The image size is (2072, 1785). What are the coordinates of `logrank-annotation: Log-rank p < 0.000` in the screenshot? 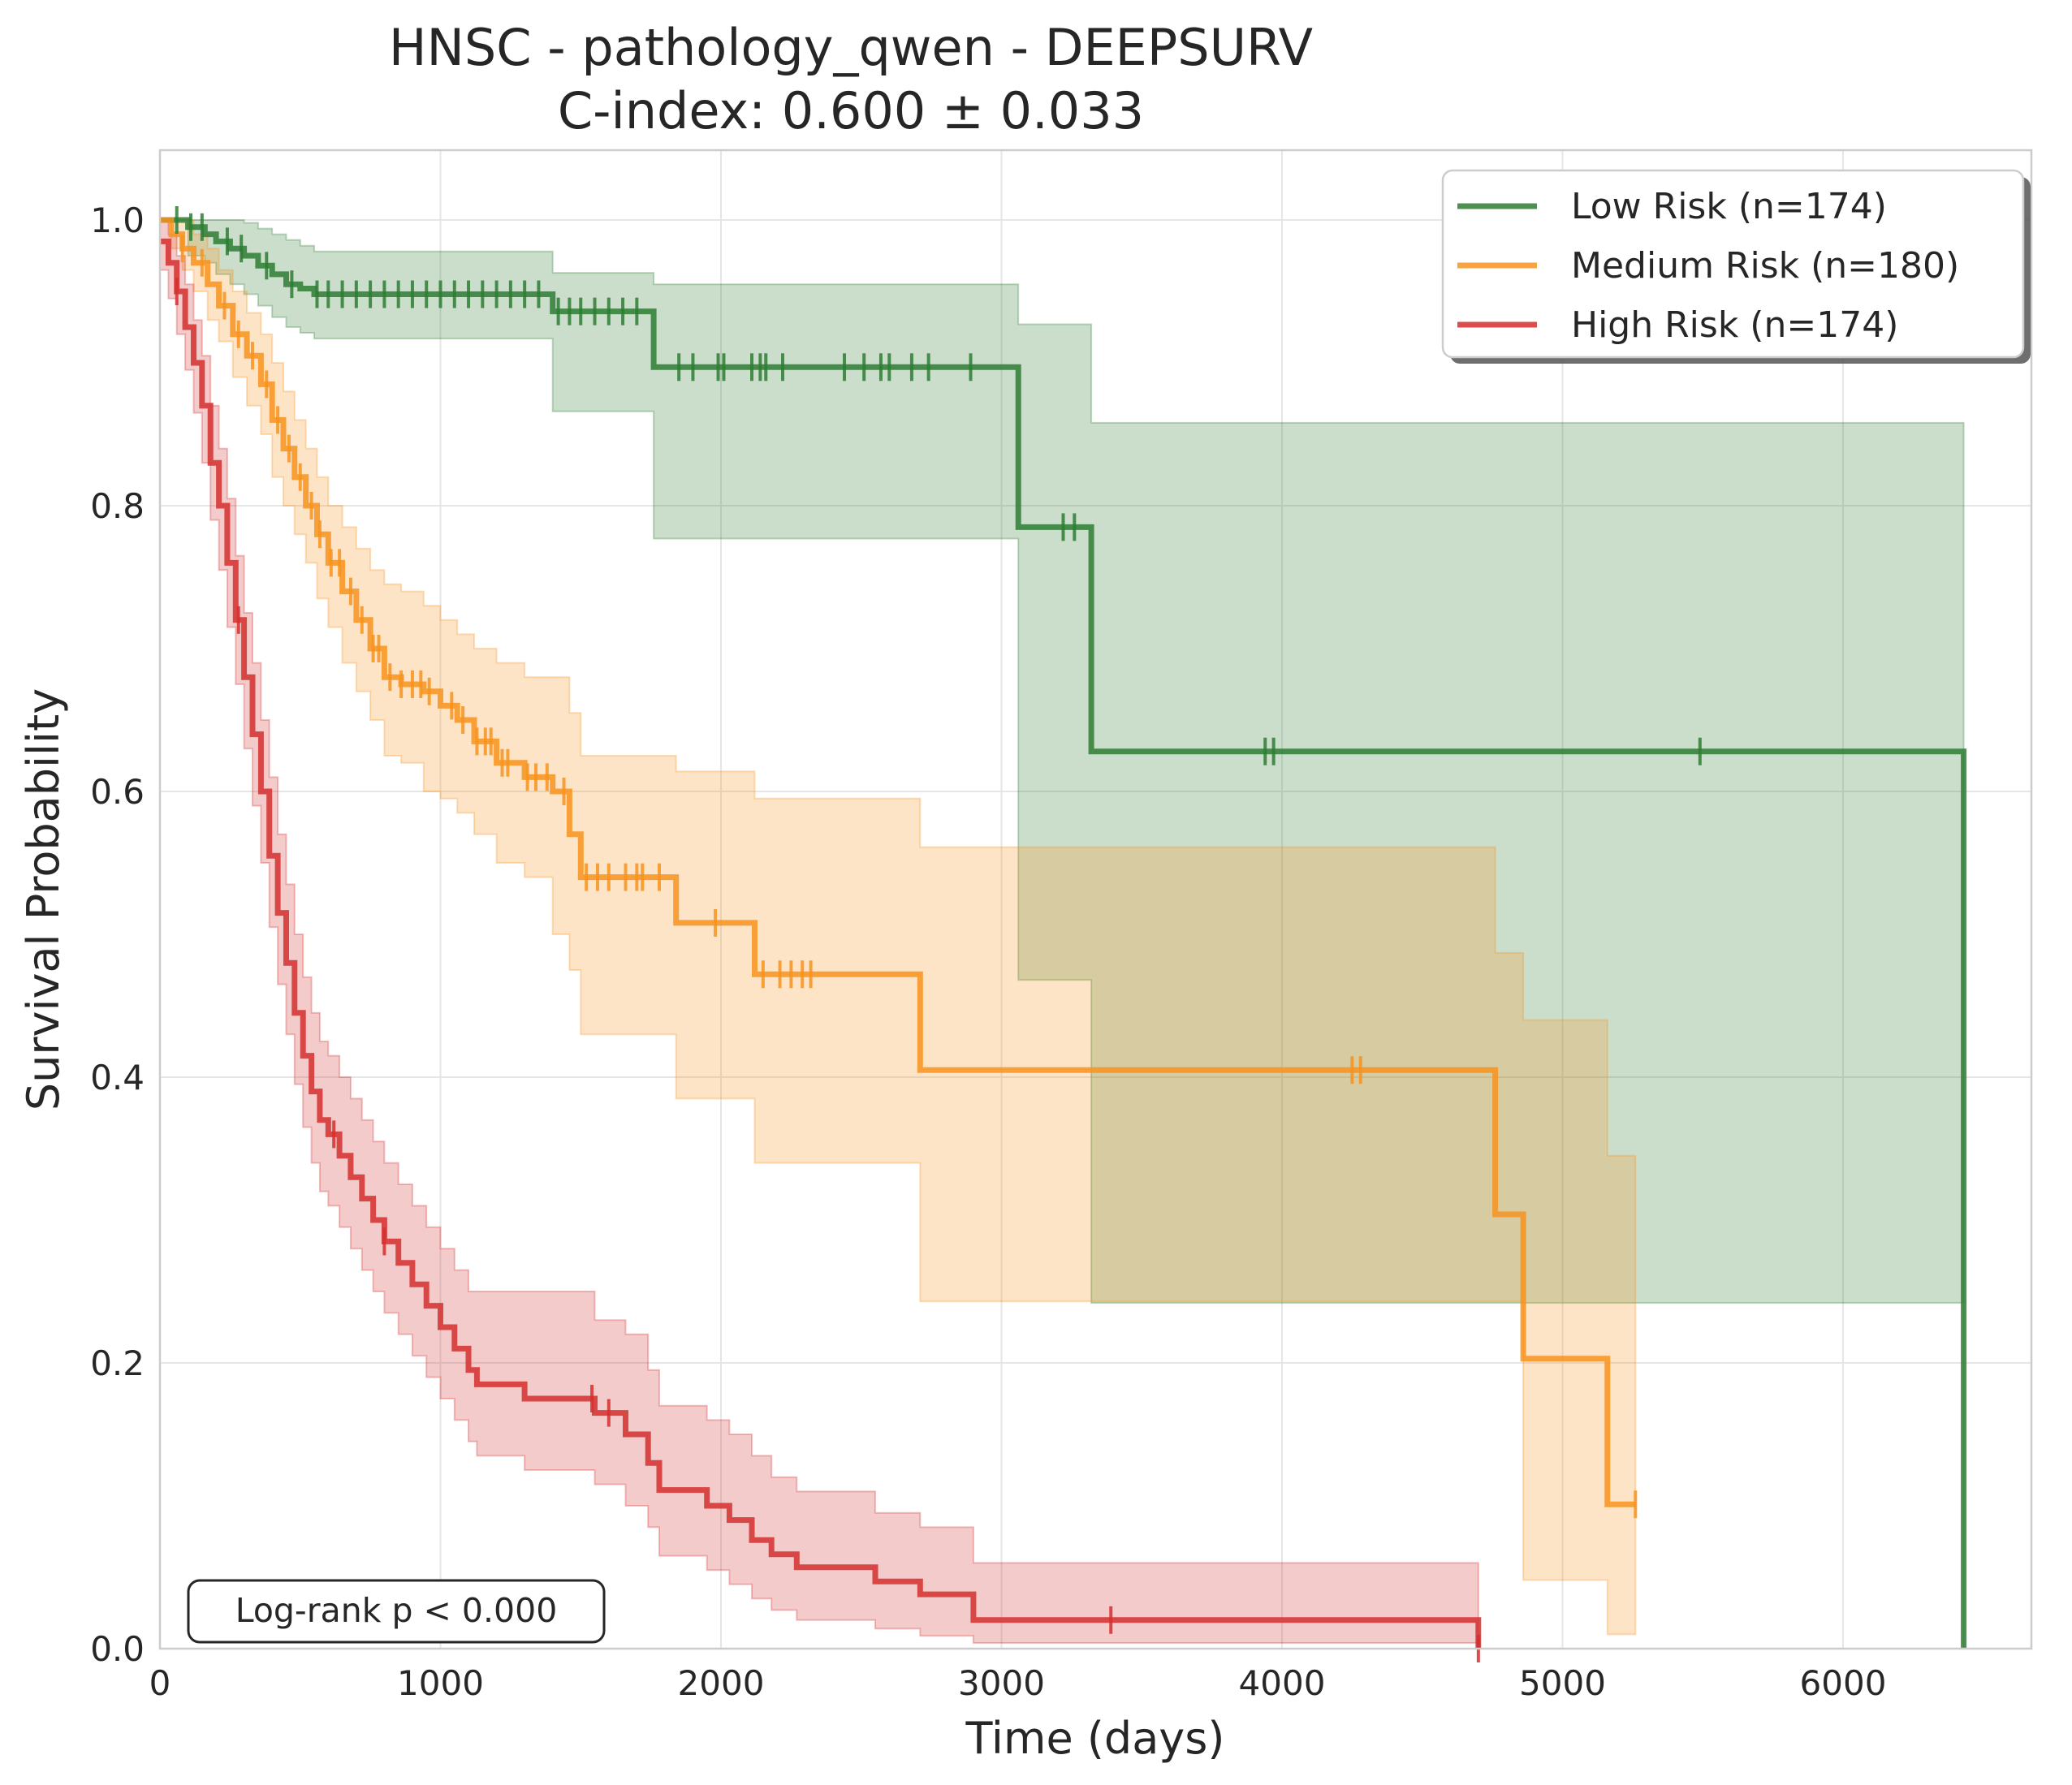 It's located at (396, 1611).